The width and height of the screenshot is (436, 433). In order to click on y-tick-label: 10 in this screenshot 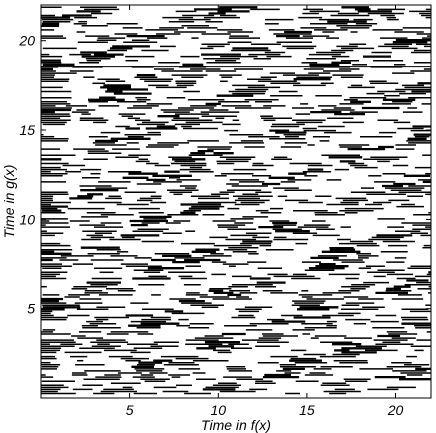, I will do `click(27, 219)`.